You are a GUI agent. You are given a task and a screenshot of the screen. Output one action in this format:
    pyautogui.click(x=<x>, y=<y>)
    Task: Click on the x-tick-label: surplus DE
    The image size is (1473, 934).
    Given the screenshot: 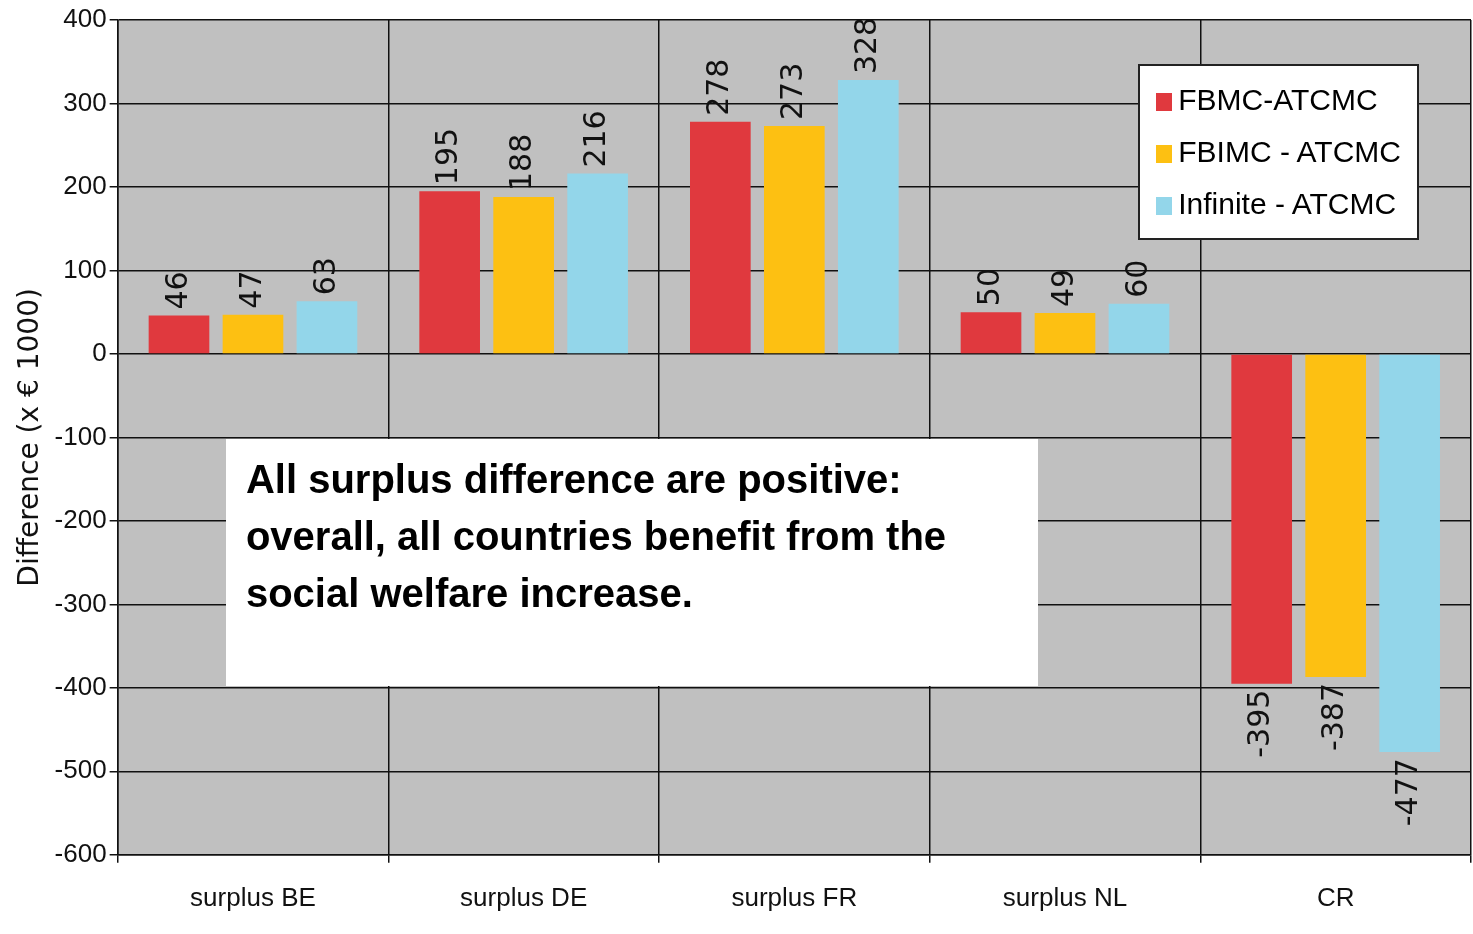 What is the action you would take?
    pyautogui.click(x=524, y=896)
    